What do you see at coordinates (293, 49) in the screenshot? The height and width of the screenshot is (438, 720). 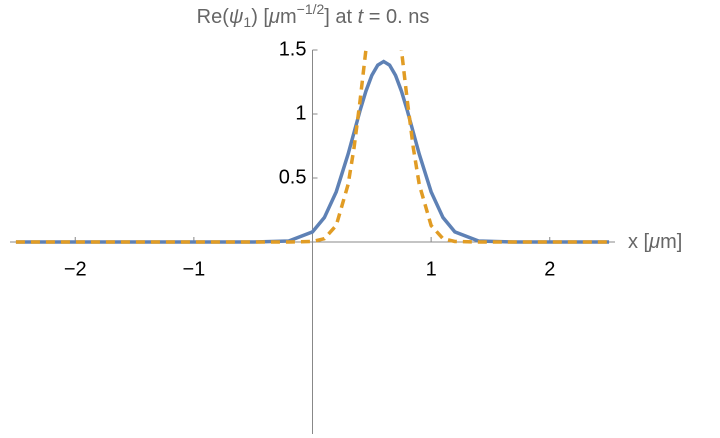 I see `y-tick-label: 1.5` at bounding box center [293, 49].